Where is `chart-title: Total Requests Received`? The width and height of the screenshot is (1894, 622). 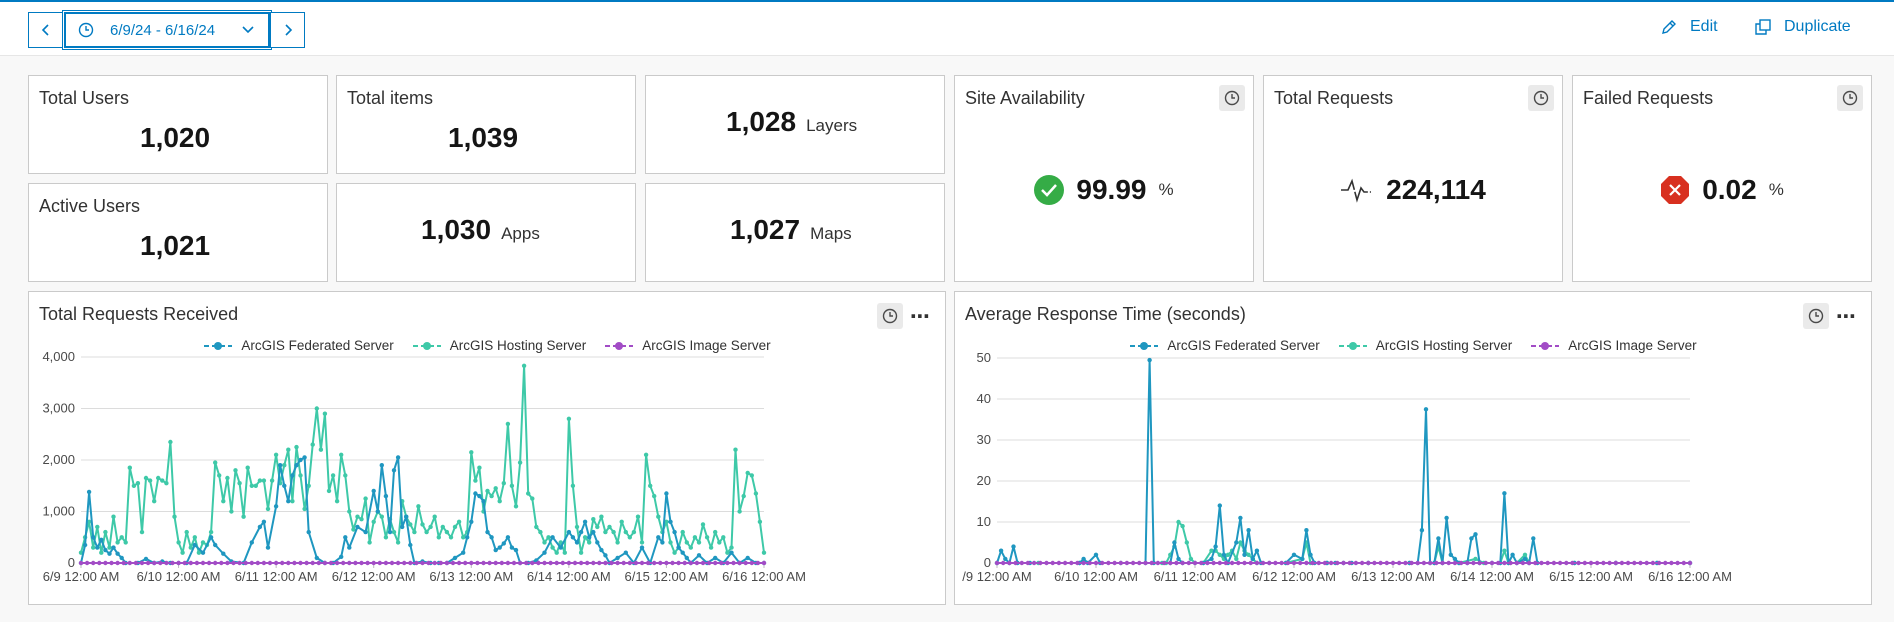 chart-title: Total Requests Received is located at coordinates (139, 314).